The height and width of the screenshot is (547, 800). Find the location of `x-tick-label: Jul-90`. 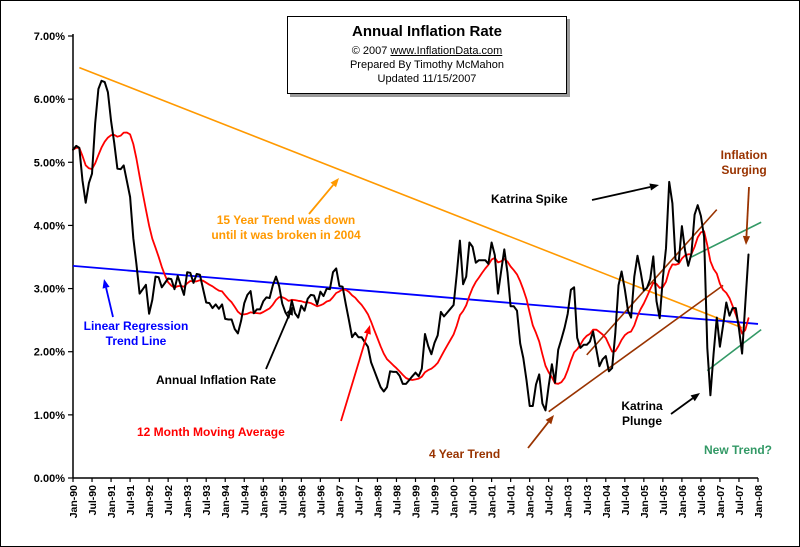

x-tick-label: Jul-90 is located at coordinates (93, 500).